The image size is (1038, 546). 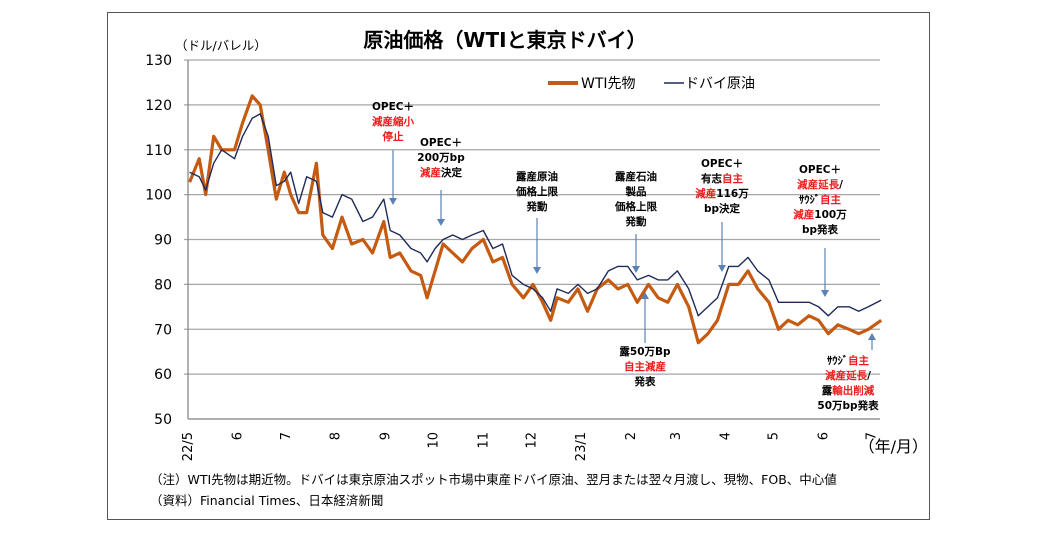 I want to click on y-tick-label: 50, so click(x=163, y=420).